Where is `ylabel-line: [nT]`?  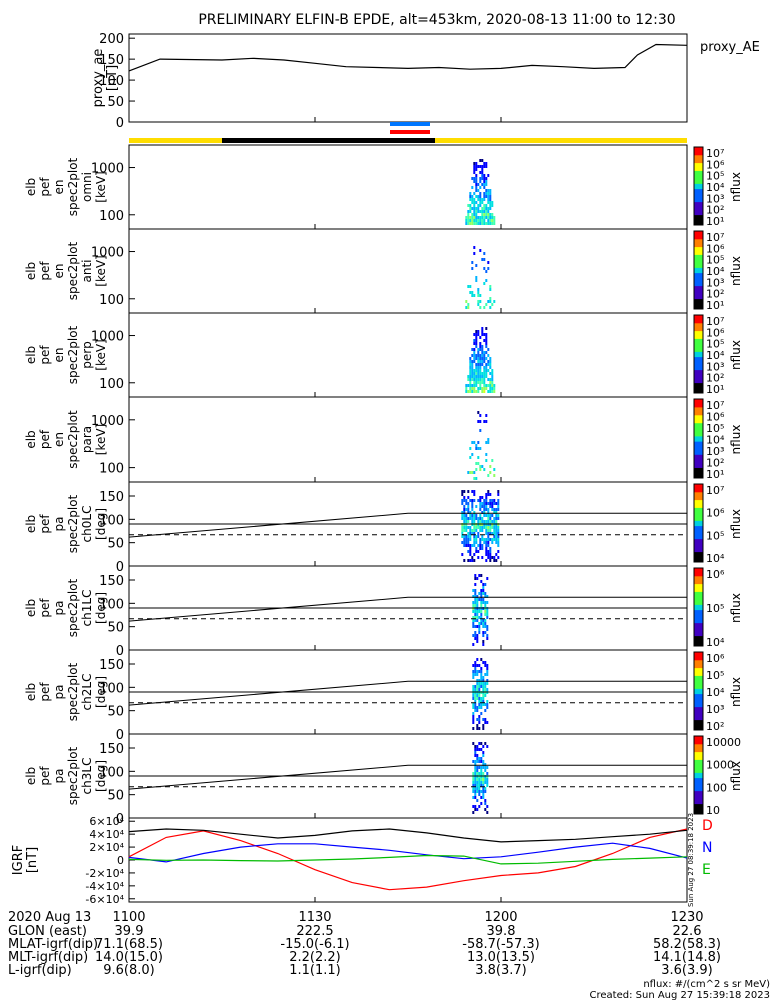 ylabel-line: [nT] is located at coordinates (112, 78).